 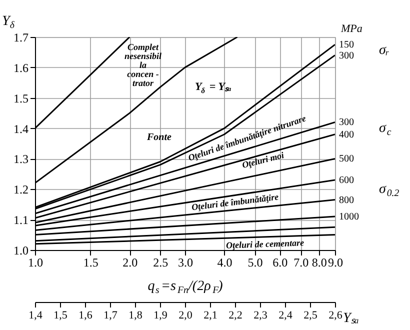 I want to click on x2-axis-title: Yₛₐ, so click(x=351, y=318).